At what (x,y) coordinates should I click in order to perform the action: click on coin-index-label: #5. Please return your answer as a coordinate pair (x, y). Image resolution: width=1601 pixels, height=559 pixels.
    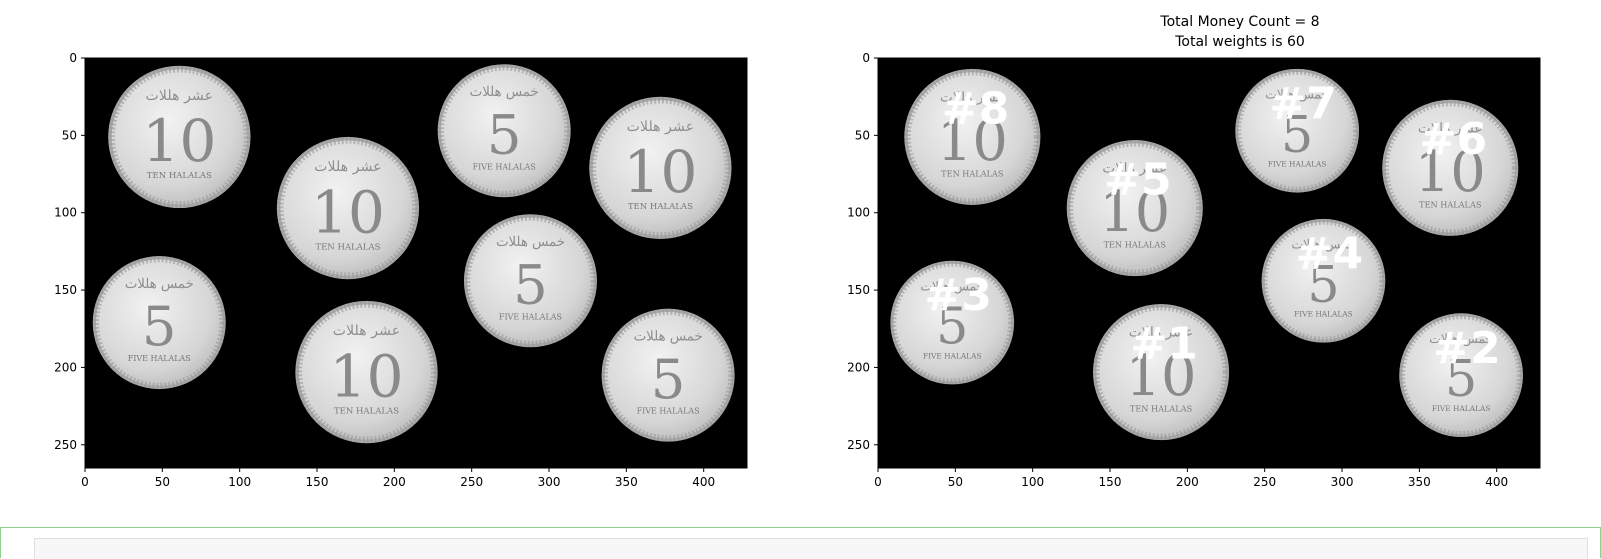
    Looking at the image, I should click on (1137, 179).